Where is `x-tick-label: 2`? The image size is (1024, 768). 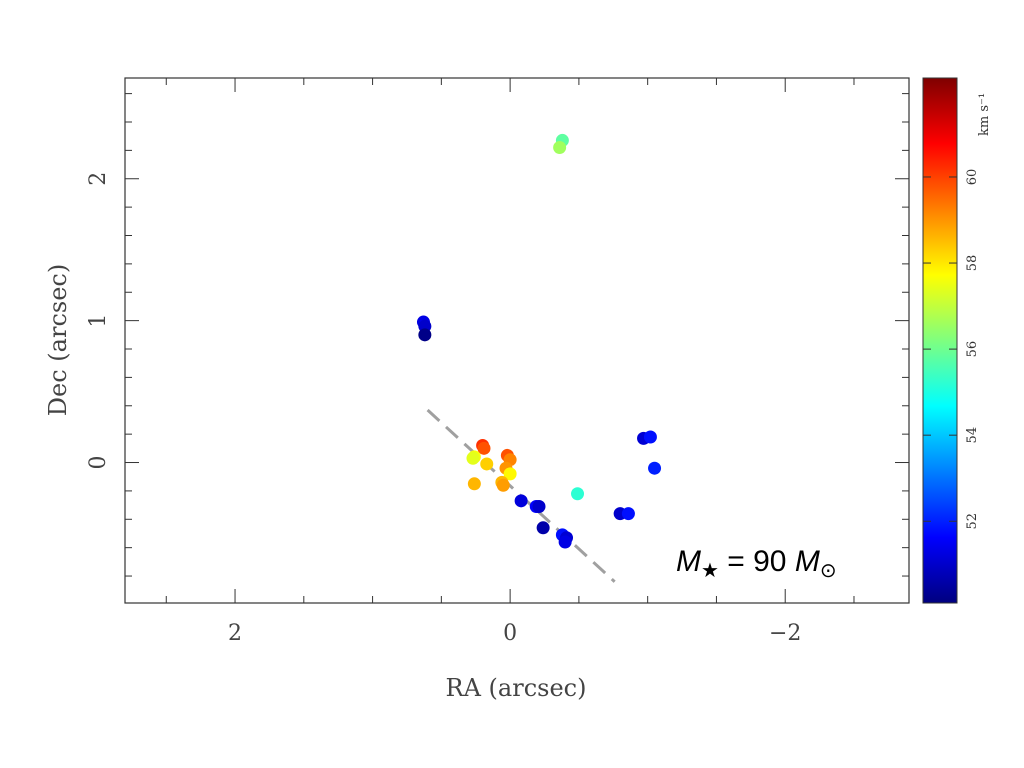
x-tick-label: 2 is located at coordinates (235, 633).